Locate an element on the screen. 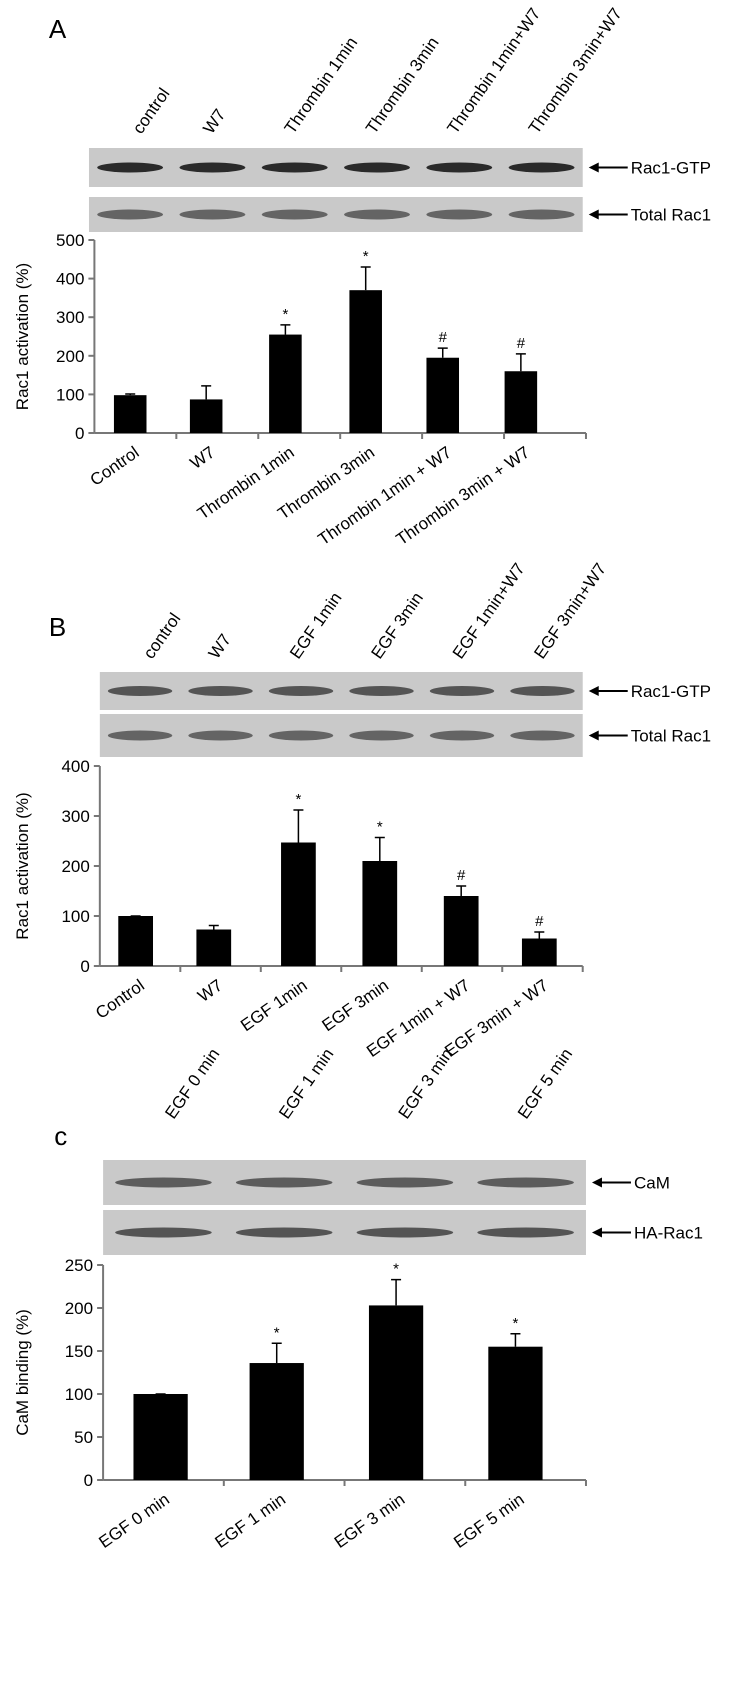  x-tick-label: EGF 1 min is located at coordinates (250, 1521).